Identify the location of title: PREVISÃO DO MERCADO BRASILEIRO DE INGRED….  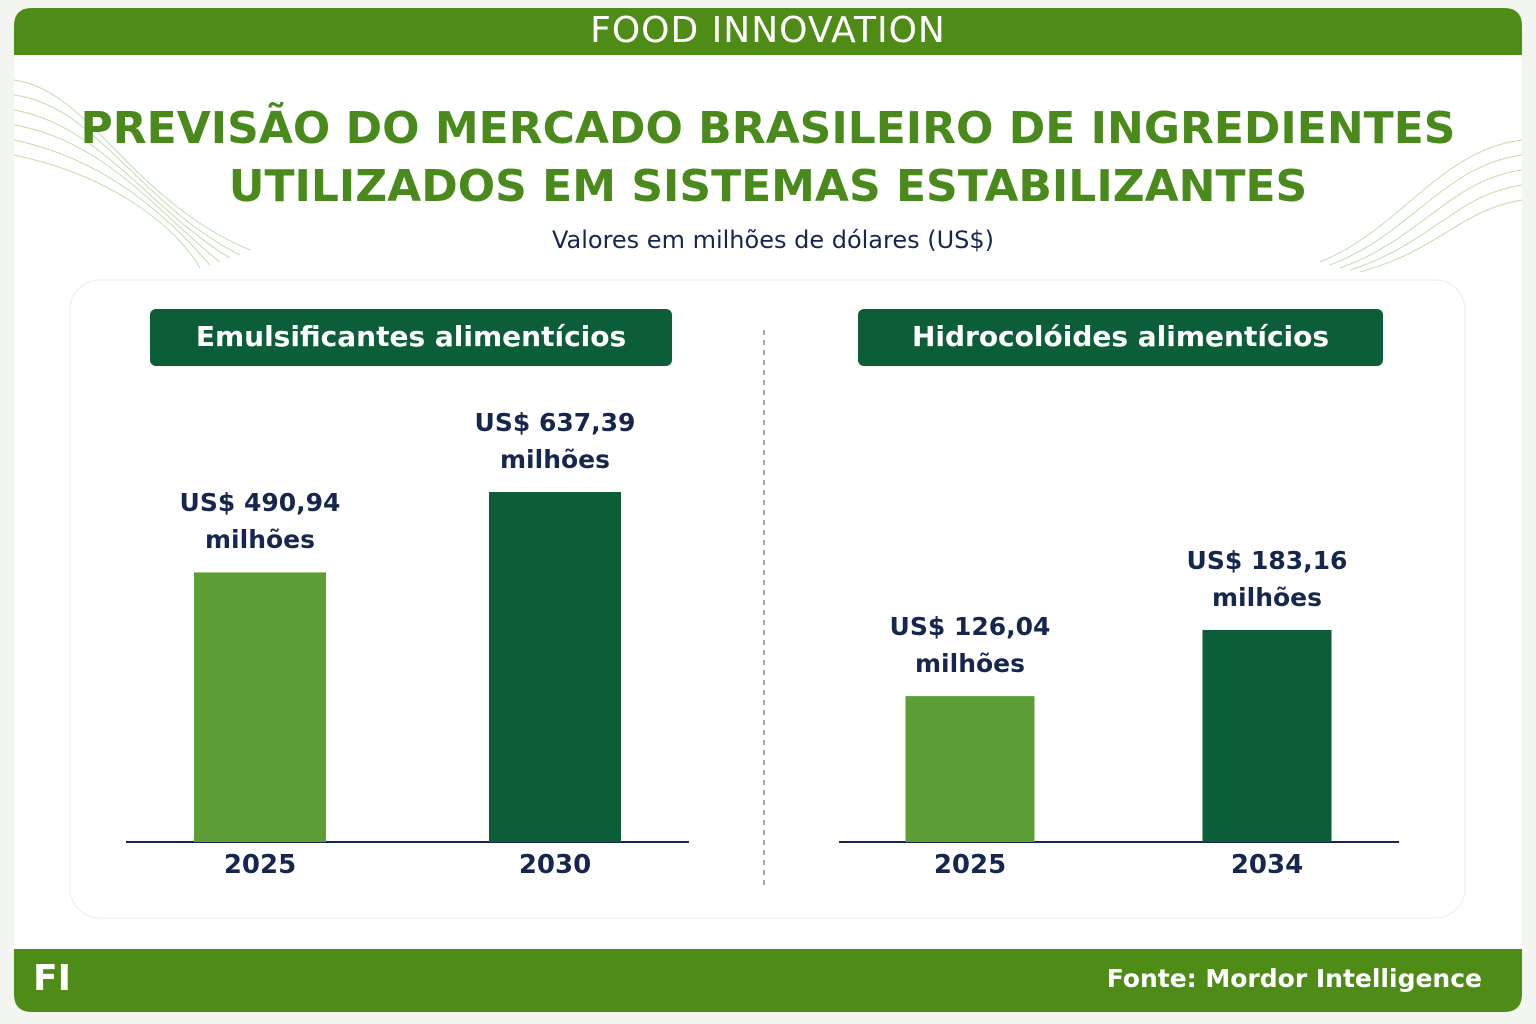
(768, 158).